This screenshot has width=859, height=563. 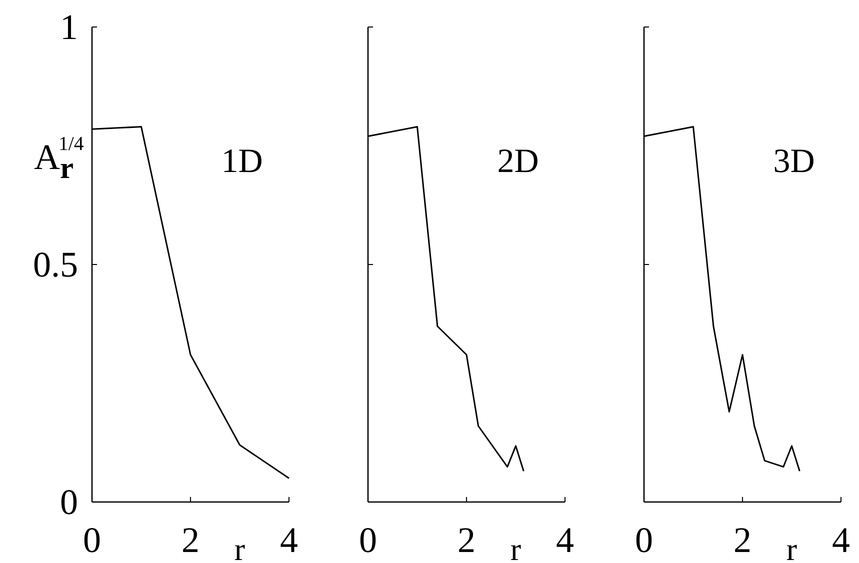 I want to click on annotation: 2D, so click(x=518, y=161).